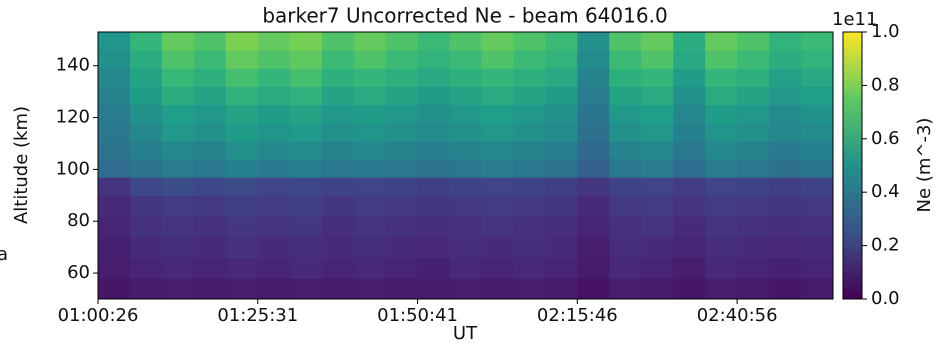 Image resolution: width=939 pixels, height=345 pixels. Describe the element at coordinates (257, 315) in the screenshot. I see `x-tick-label: 01:25:31` at that location.